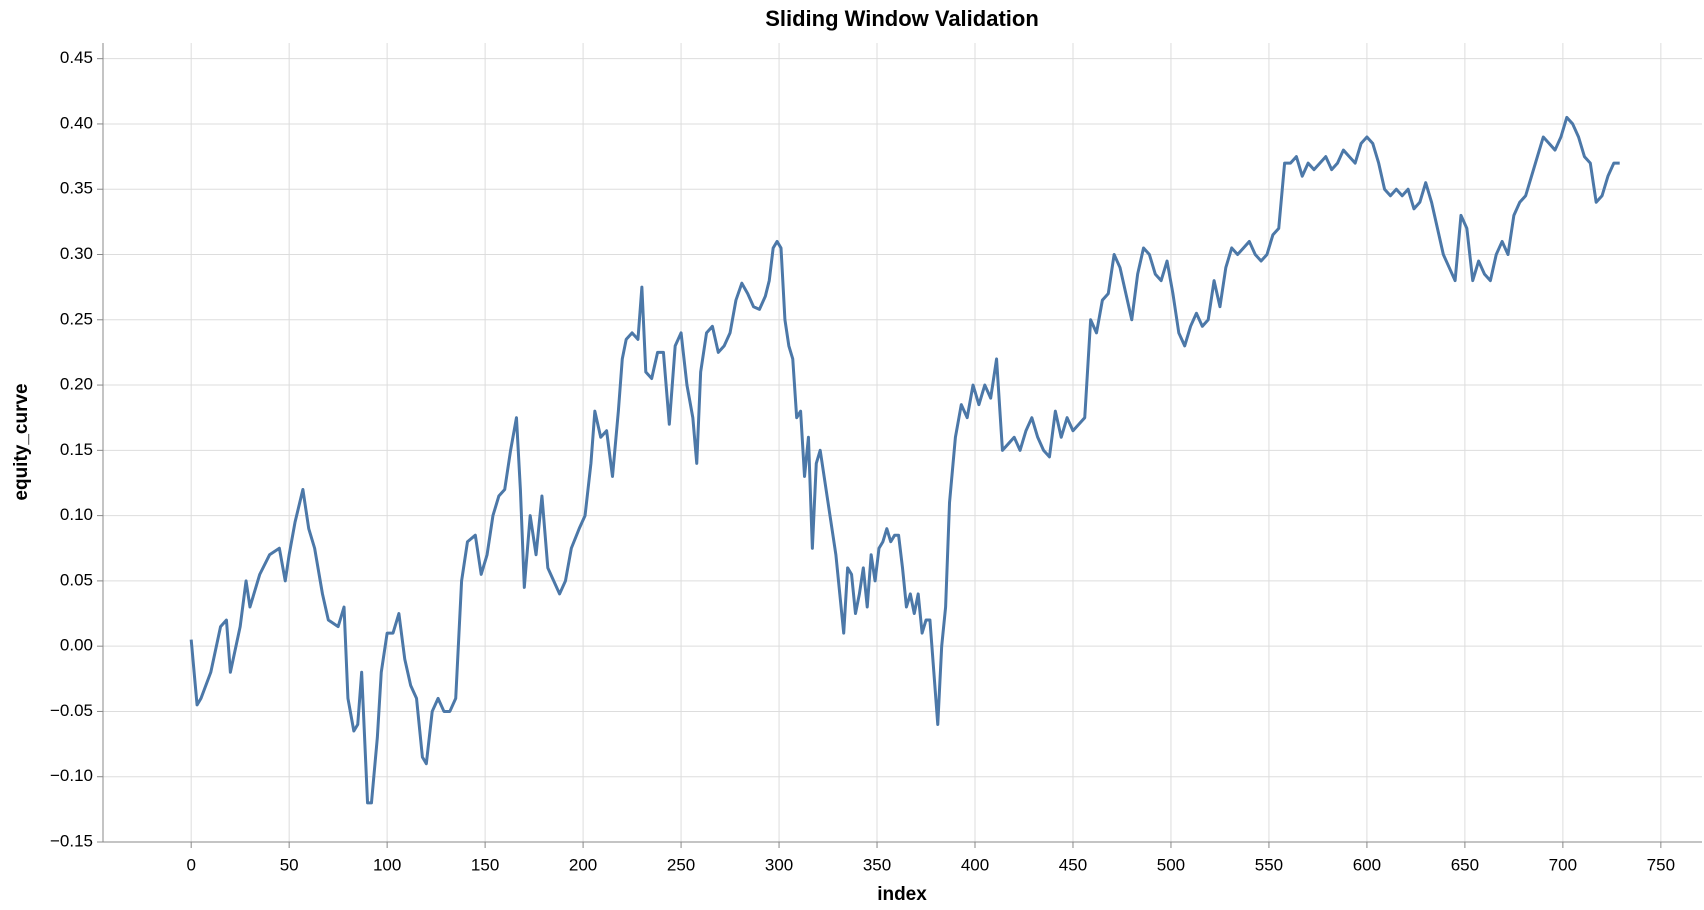  What do you see at coordinates (1073, 864) in the screenshot?
I see `x-tick-label: 450` at bounding box center [1073, 864].